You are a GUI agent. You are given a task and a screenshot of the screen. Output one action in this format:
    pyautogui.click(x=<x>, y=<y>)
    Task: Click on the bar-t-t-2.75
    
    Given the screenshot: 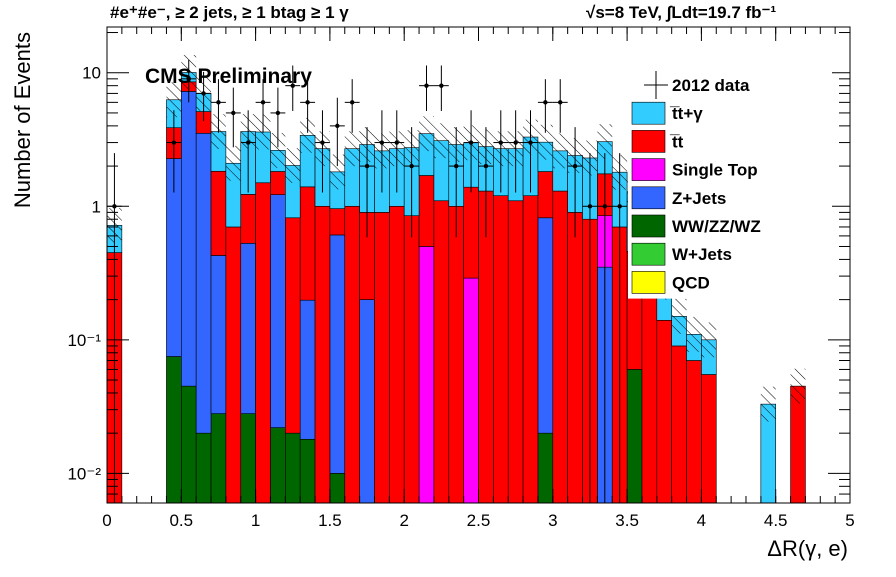 What is the action you would take?
    pyautogui.click(x=515, y=351)
    